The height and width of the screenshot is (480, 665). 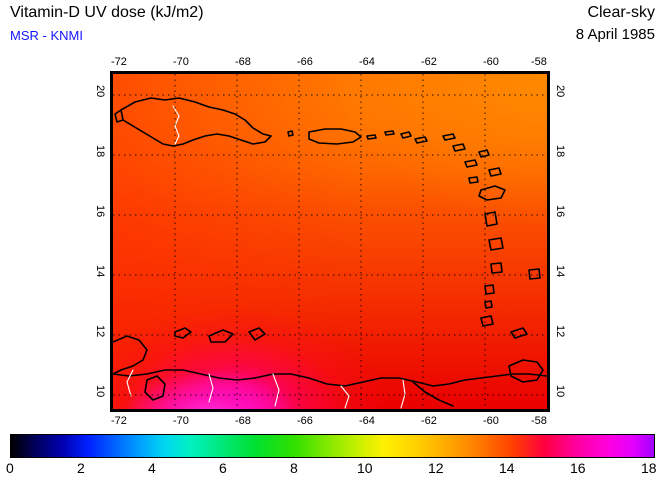 I want to click on x-tick-top-2: -68, so click(x=243, y=62).